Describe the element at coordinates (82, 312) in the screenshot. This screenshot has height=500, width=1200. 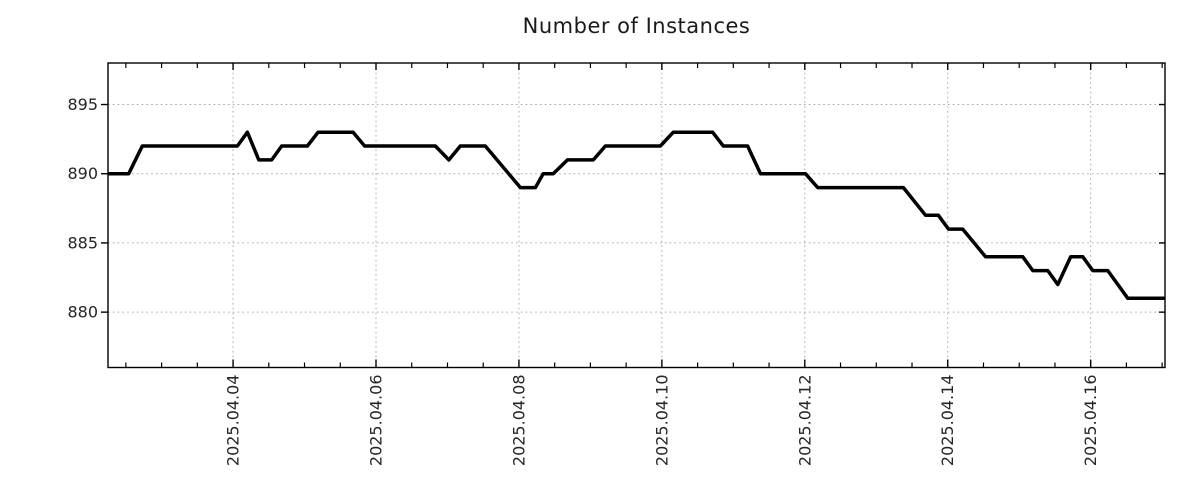
I see `y-tick-label: 880` at that location.